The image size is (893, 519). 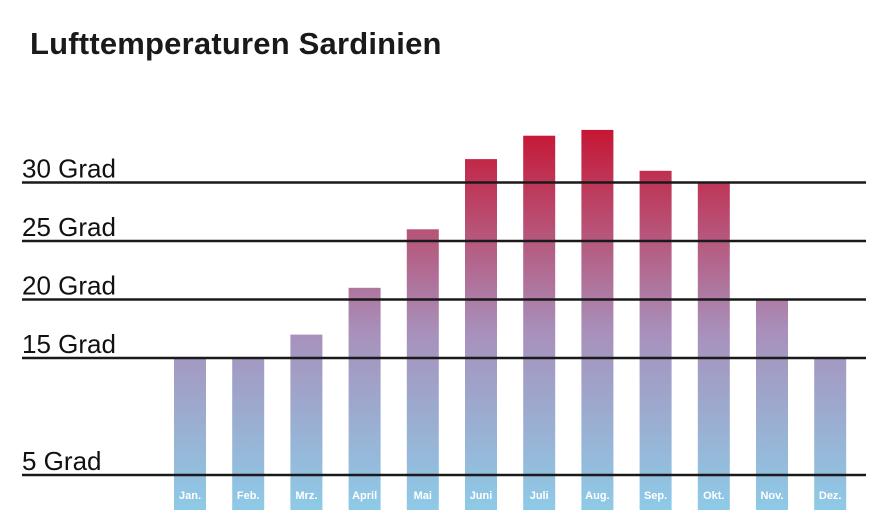 What do you see at coordinates (539, 496) in the screenshot?
I see `x-tick-label-6: Juli` at bounding box center [539, 496].